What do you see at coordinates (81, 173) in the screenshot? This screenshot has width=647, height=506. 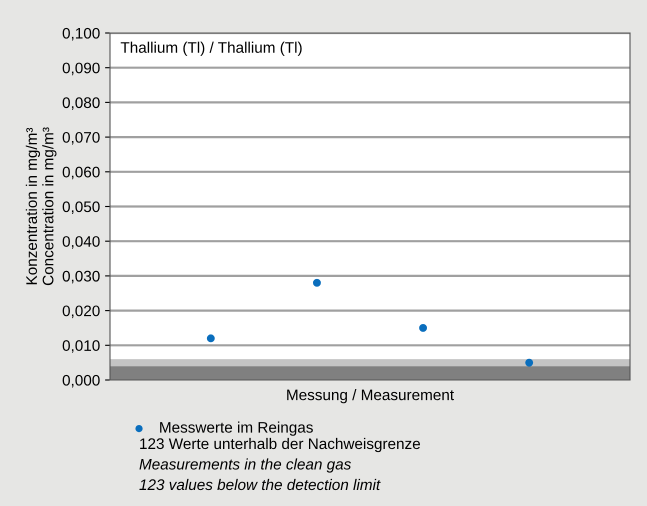 I see `y-tick-label: 0,060` at bounding box center [81, 173].